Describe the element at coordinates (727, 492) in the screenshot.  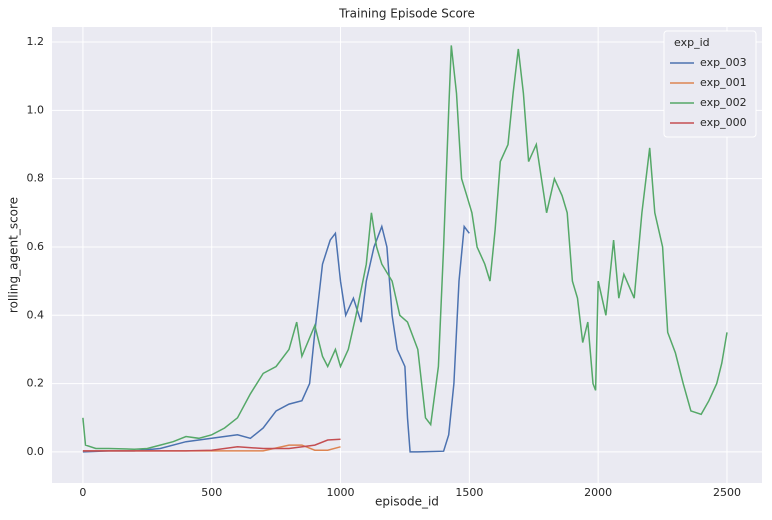
I see `x-tick-label: 2500` at that location.